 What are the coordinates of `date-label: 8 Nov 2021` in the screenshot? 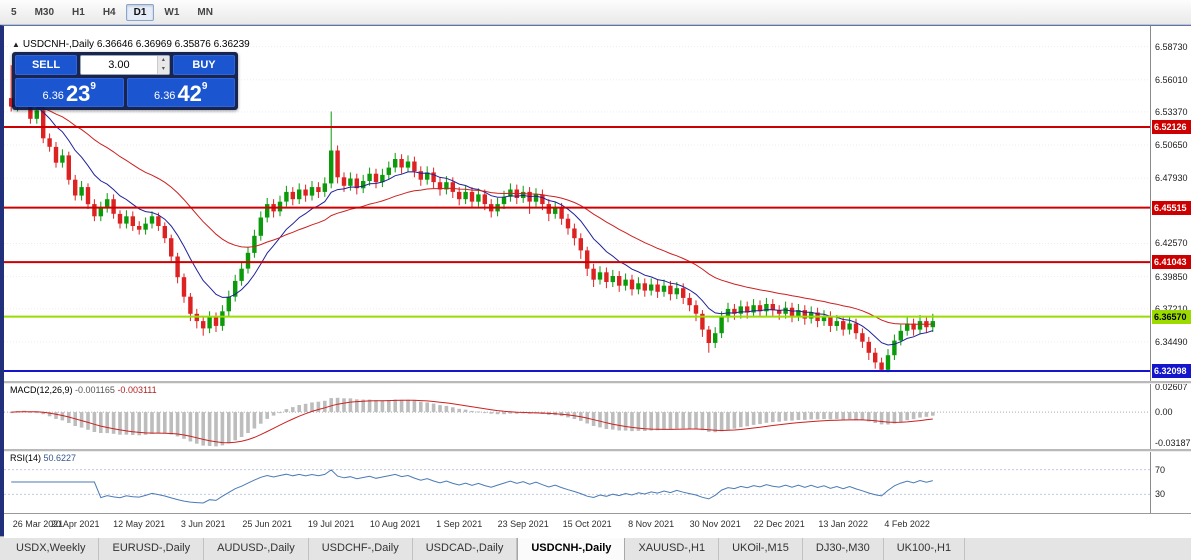 It's located at (651, 524).